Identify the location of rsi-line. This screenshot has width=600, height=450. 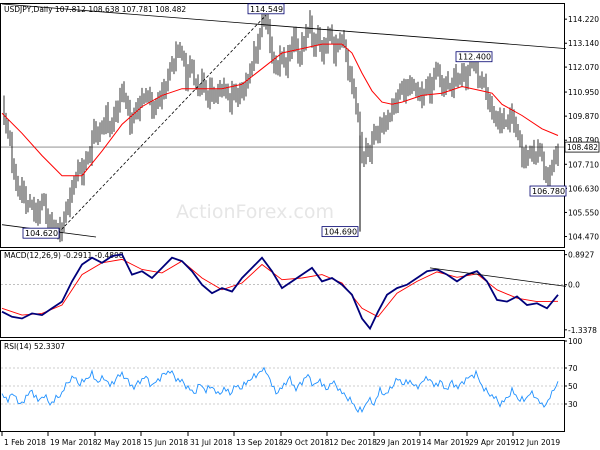
(280, 390).